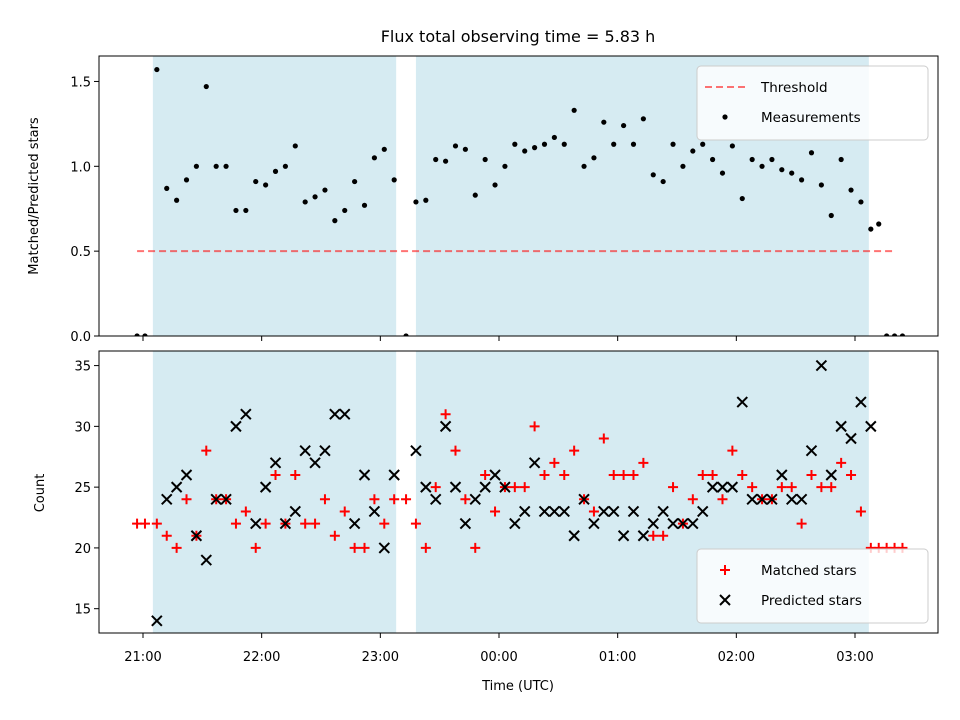 The image size is (960, 720). What do you see at coordinates (725, 570) in the screenshot?
I see `legend-matched-swatch` at bounding box center [725, 570].